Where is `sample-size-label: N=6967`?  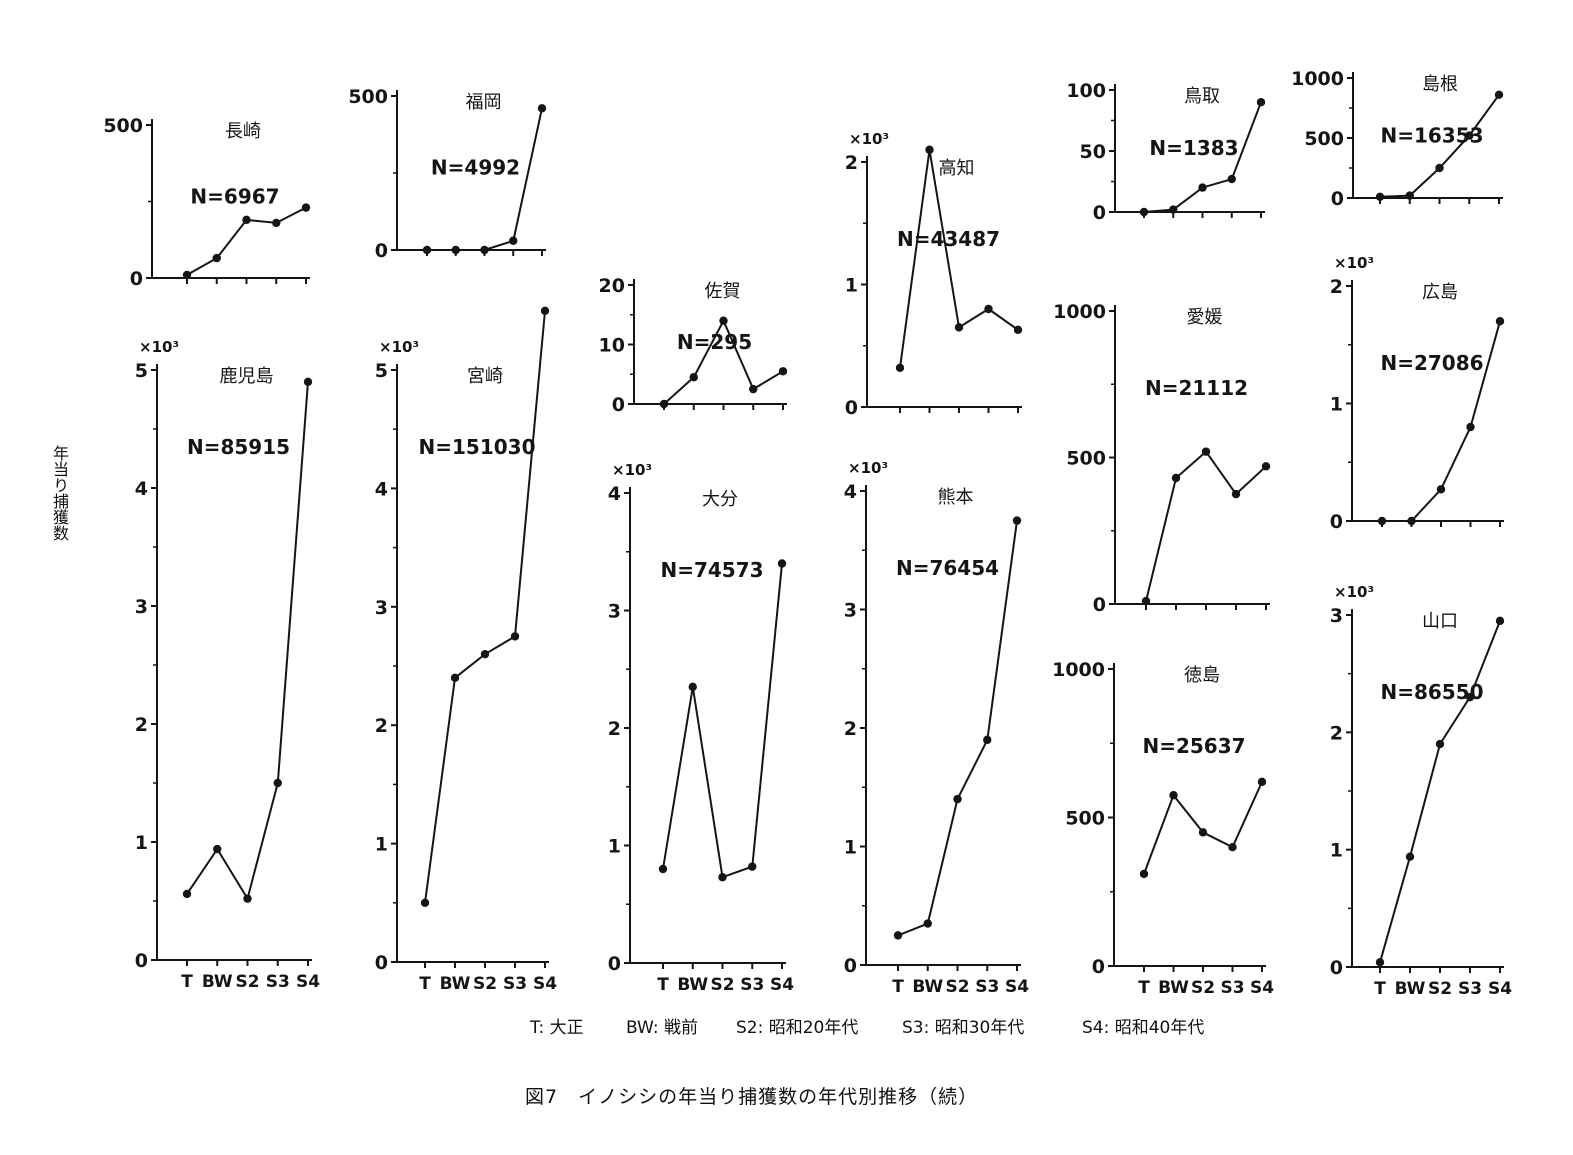
sample-size-label: N=6967 is located at coordinates (234, 196).